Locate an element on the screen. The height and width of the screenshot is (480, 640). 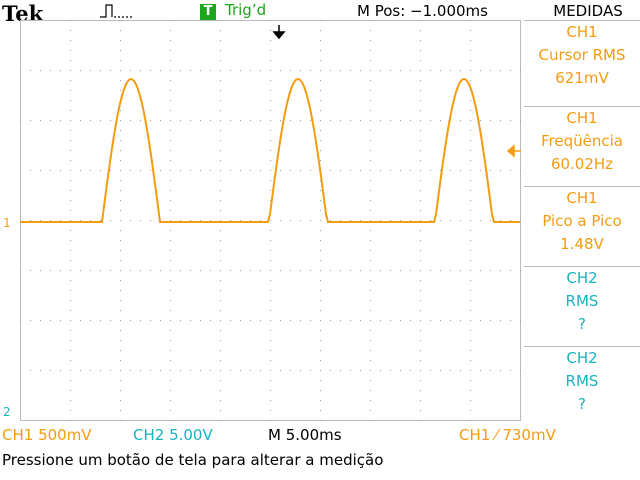
trigger-readout: CH1 ⁄ 730mV is located at coordinates (507, 435).